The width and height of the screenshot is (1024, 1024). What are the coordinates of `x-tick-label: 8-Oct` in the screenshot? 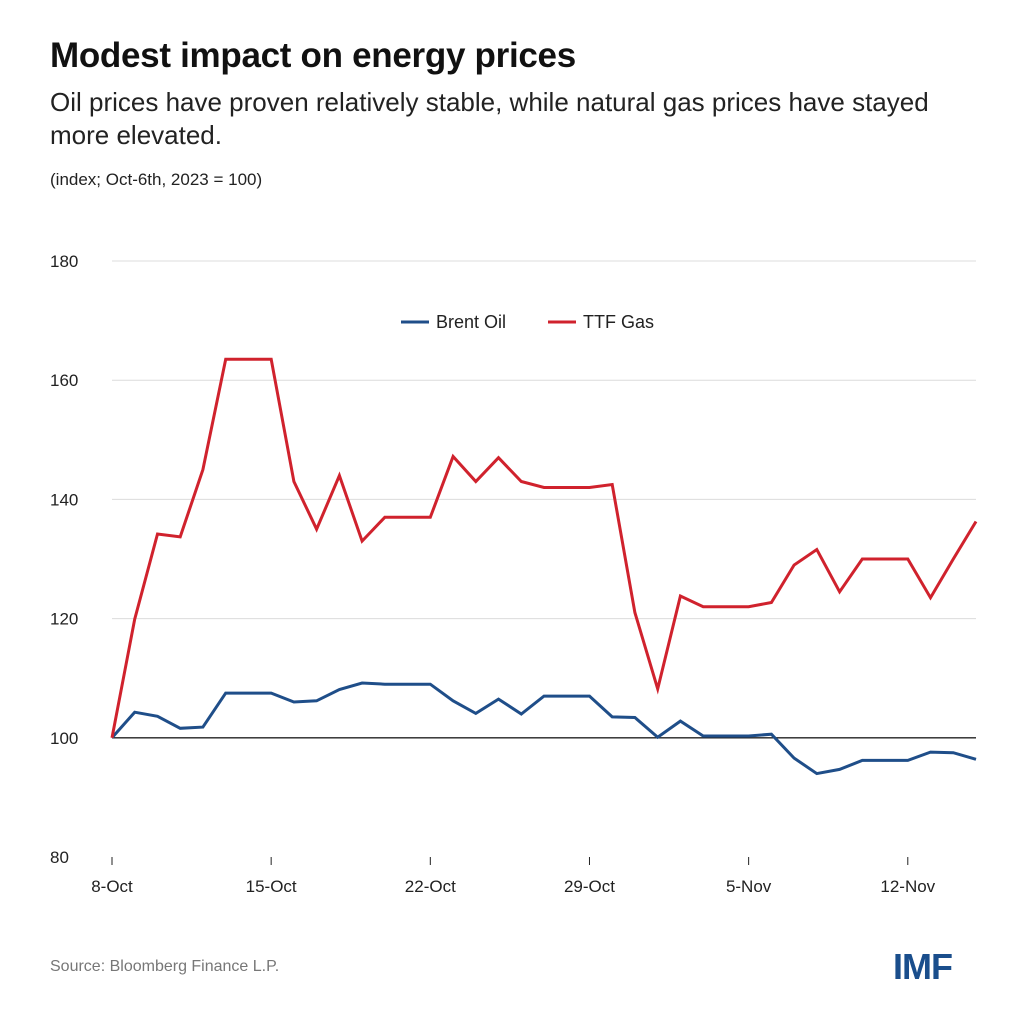 It's located at (112, 886).